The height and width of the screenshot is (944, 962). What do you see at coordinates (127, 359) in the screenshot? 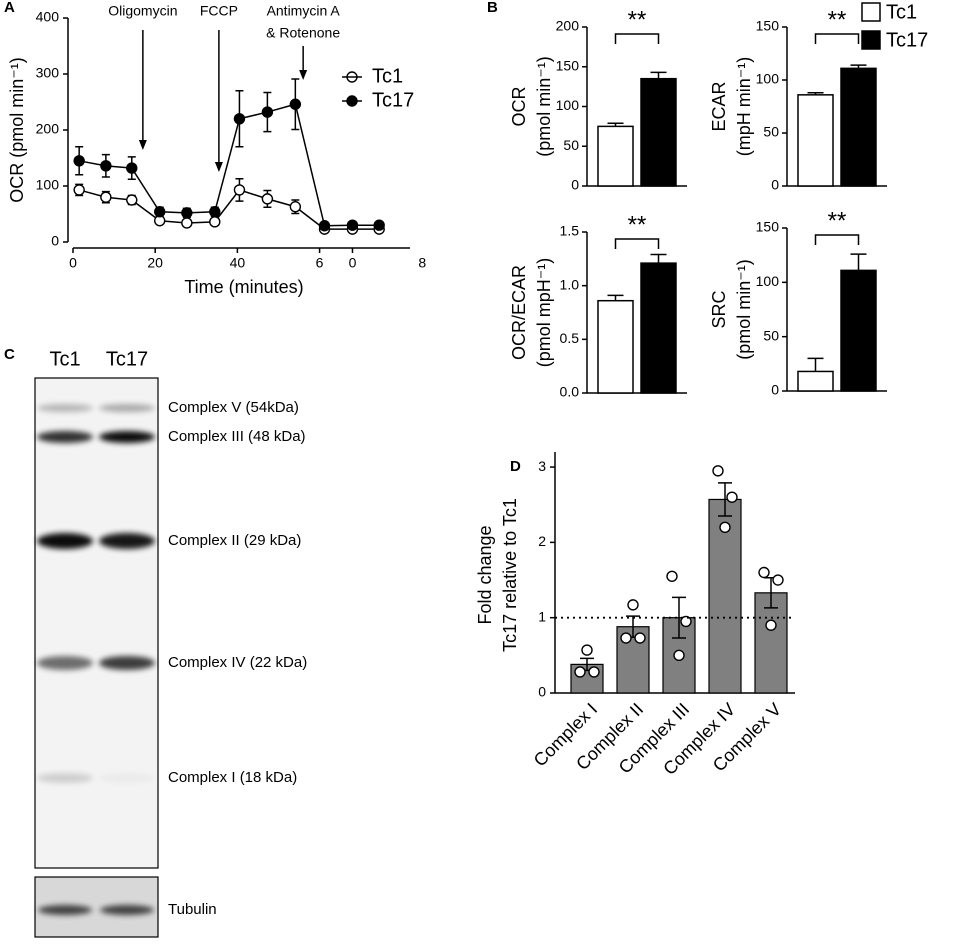
I see `lane-label: Tc17` at bounding box center [127, 359].